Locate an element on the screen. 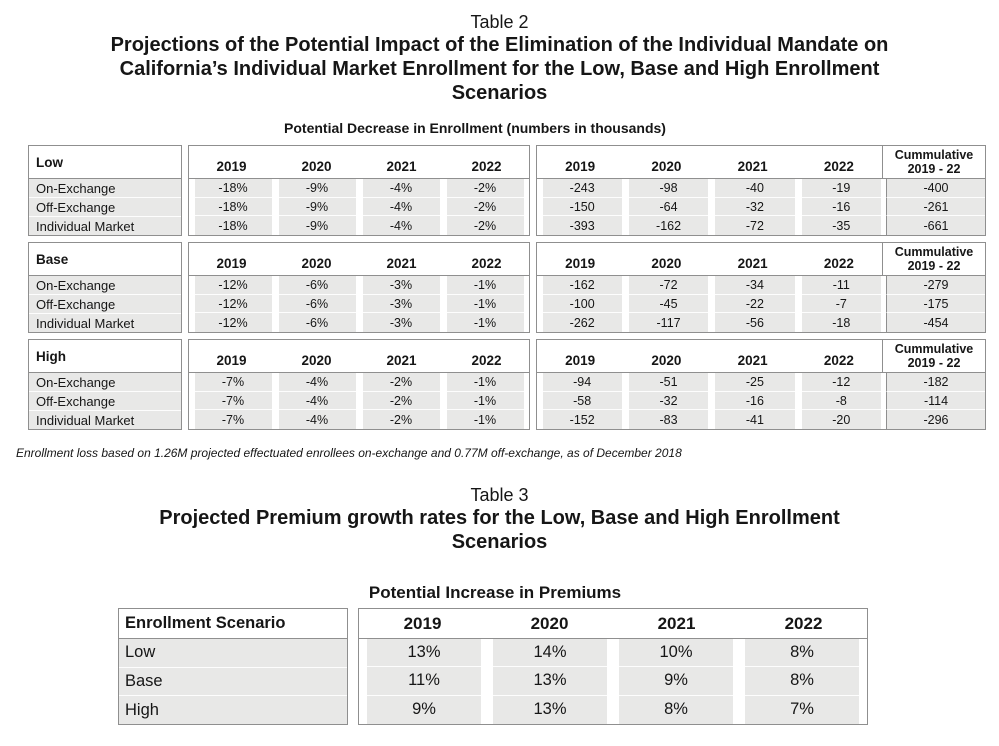  num-cell: -98 is located at coordinates (668, 188).